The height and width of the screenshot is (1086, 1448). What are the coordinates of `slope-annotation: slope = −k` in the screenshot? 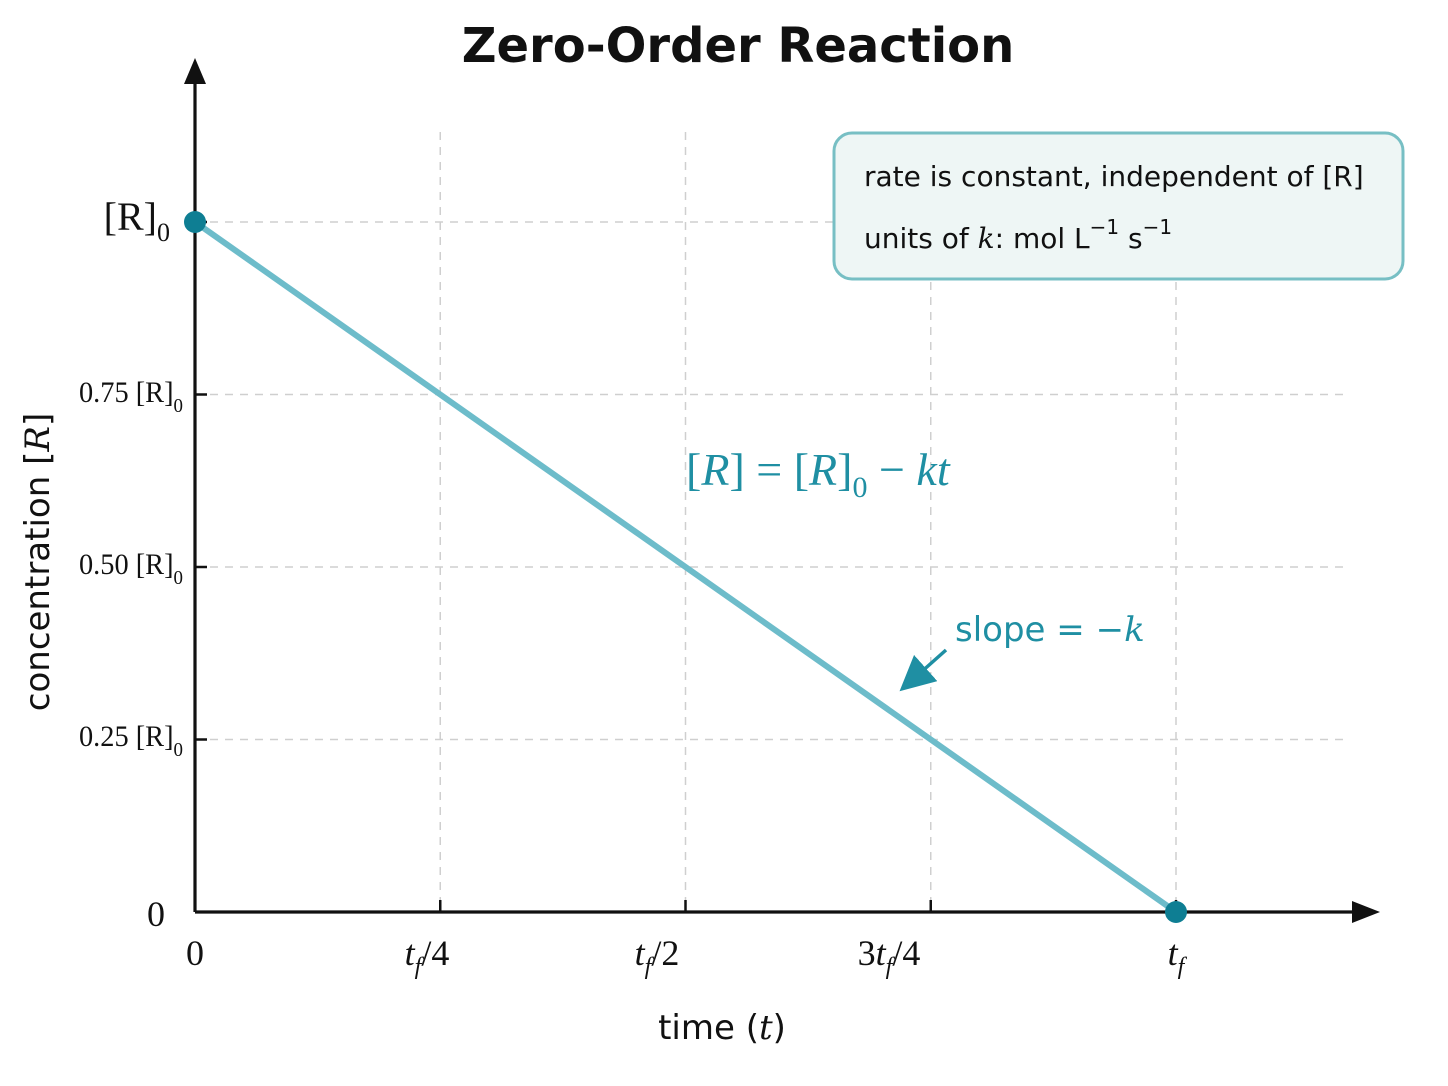 It's located at (1050, 630).